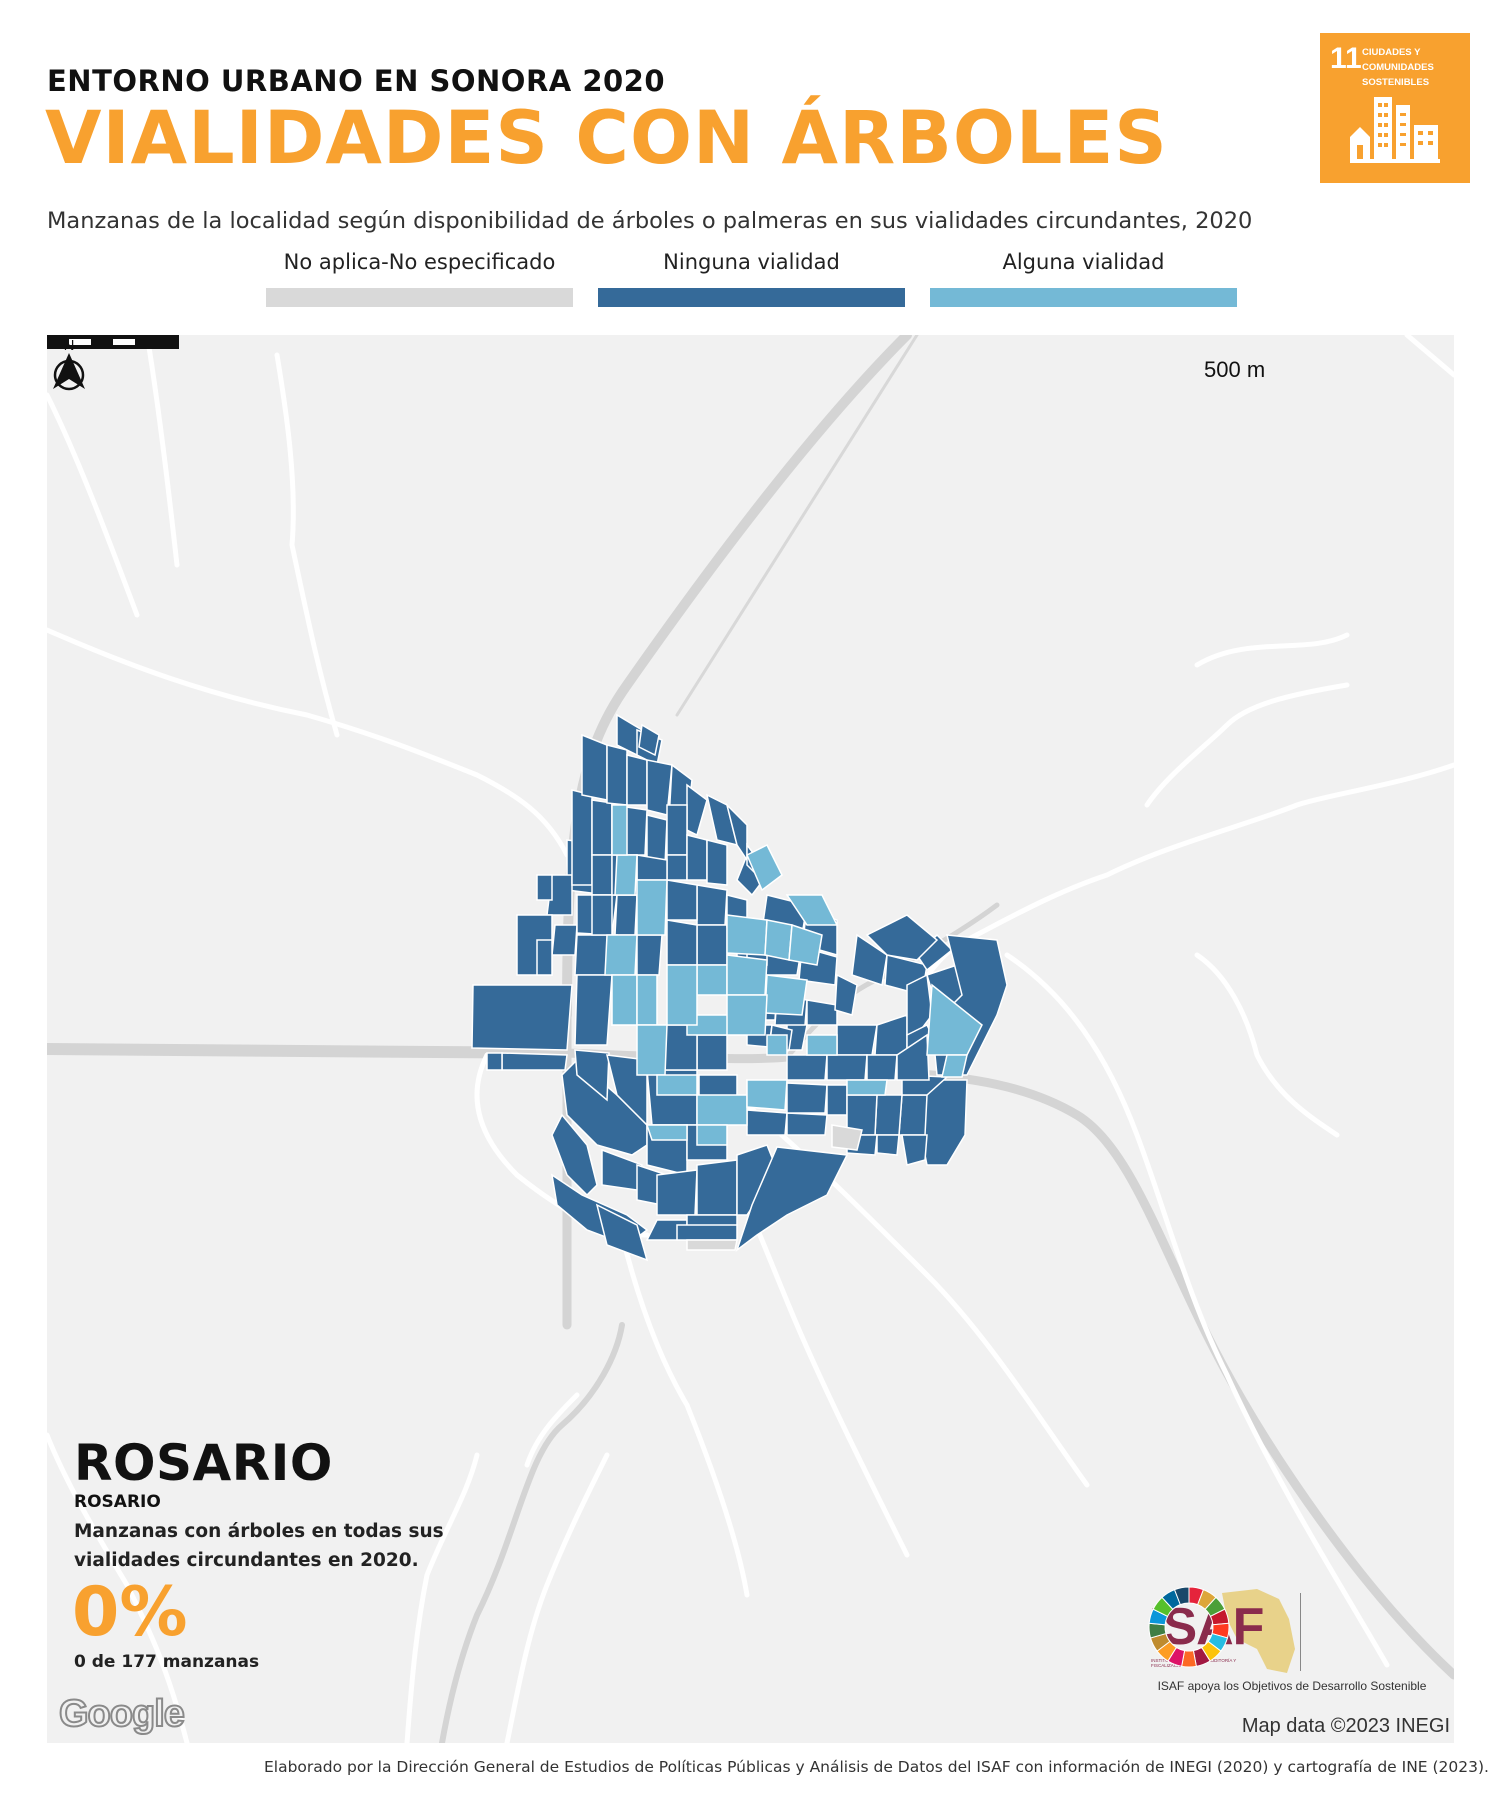  Describe the element at coordinates (1083, 262) in the screenshot. I see `legend-label: Alguna vialidad` at that location.